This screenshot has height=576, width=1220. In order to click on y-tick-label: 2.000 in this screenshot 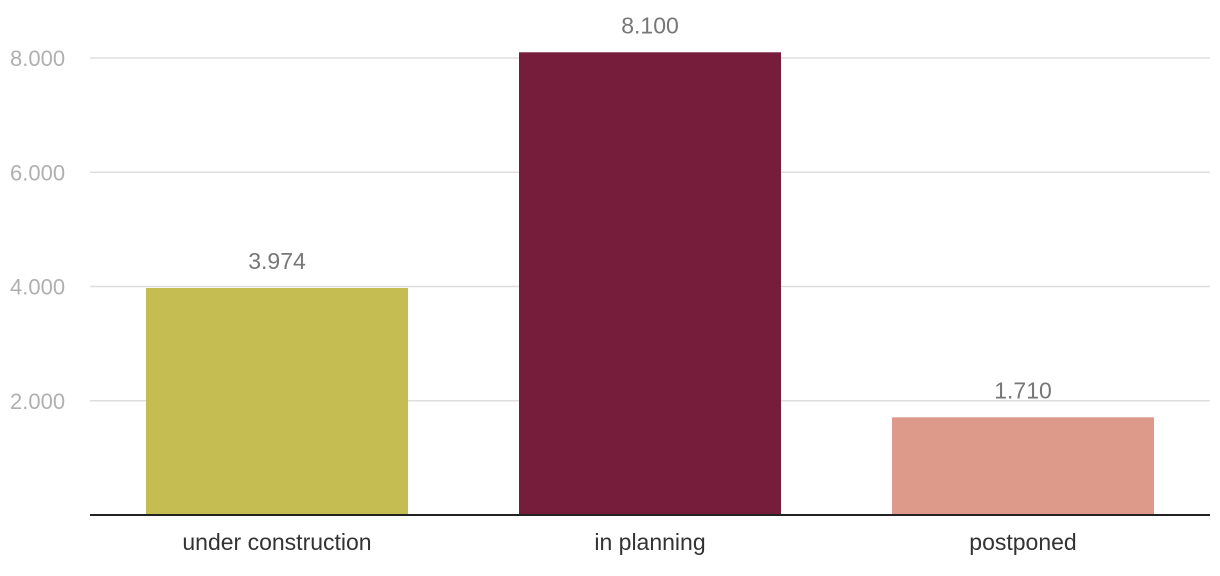, I will do `click(37, 401)`.